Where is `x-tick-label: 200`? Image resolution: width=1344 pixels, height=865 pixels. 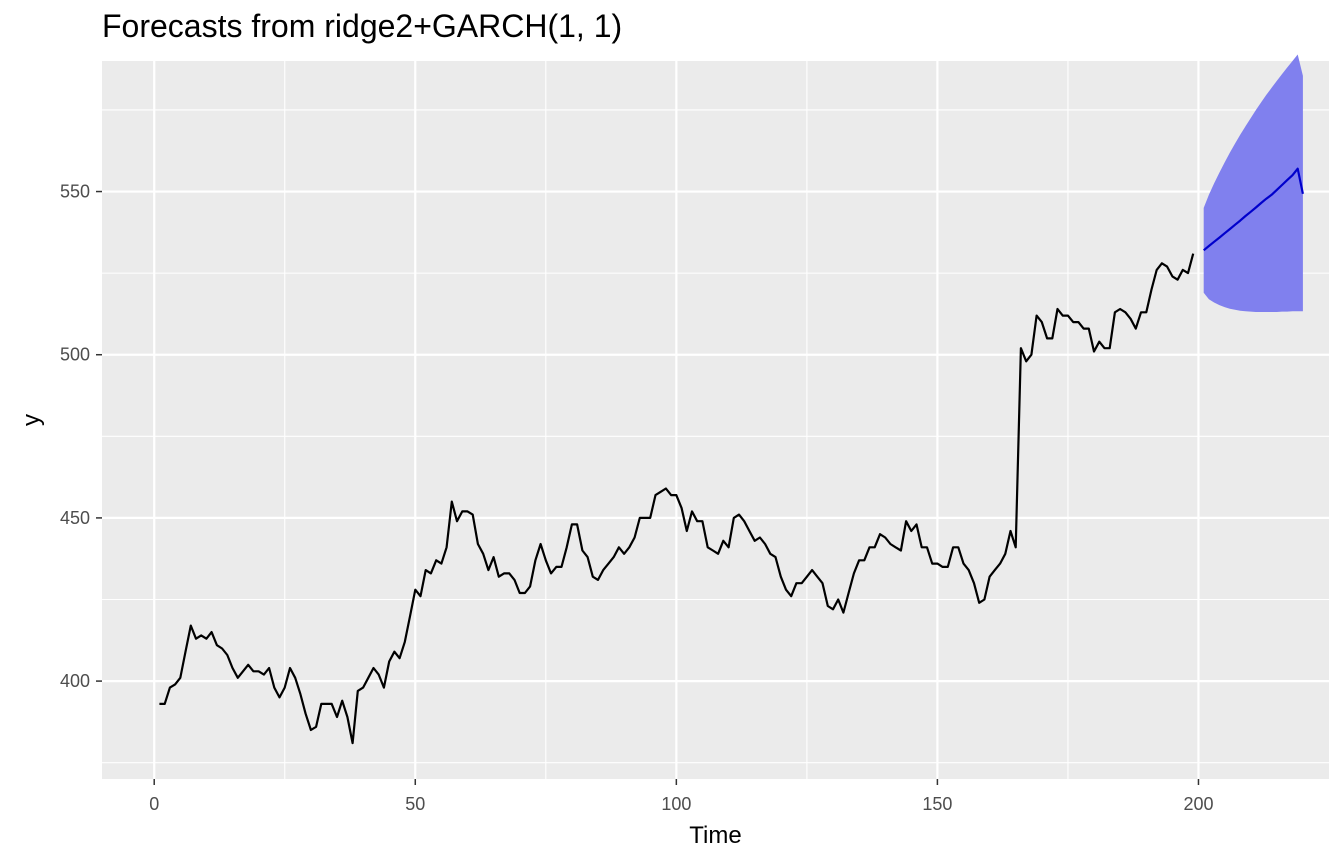
x-tick-label: 200 is located at coordinates (1198, 804).